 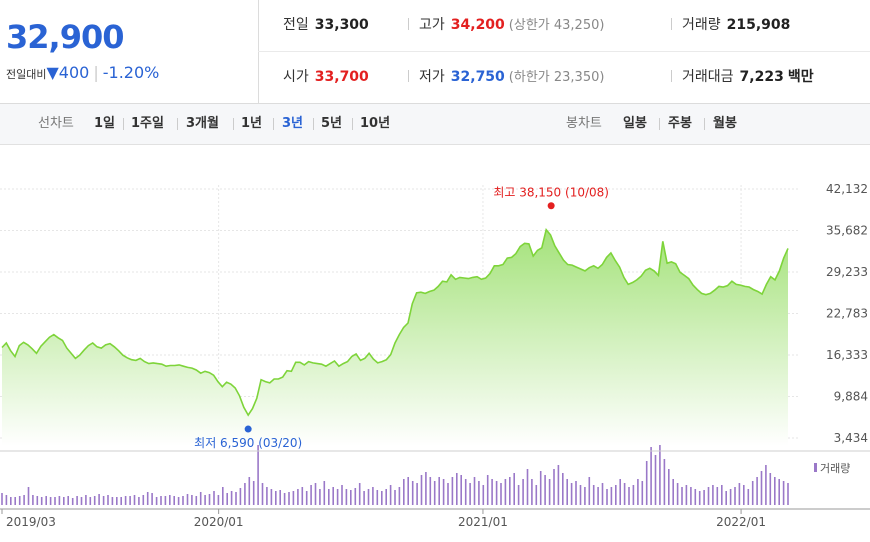 What do you see at coordinates (332, 123) in the screenshot?
I see `period-5y: 5년` at bounding box center [332, 123].